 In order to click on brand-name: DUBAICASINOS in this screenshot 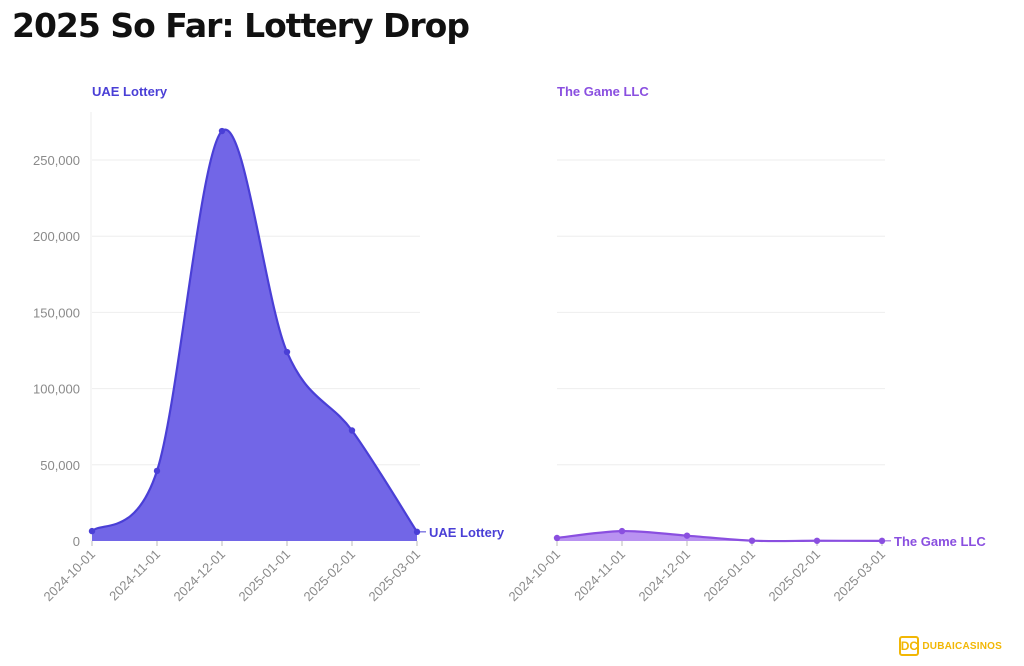, I will do `click(962, 646)`.